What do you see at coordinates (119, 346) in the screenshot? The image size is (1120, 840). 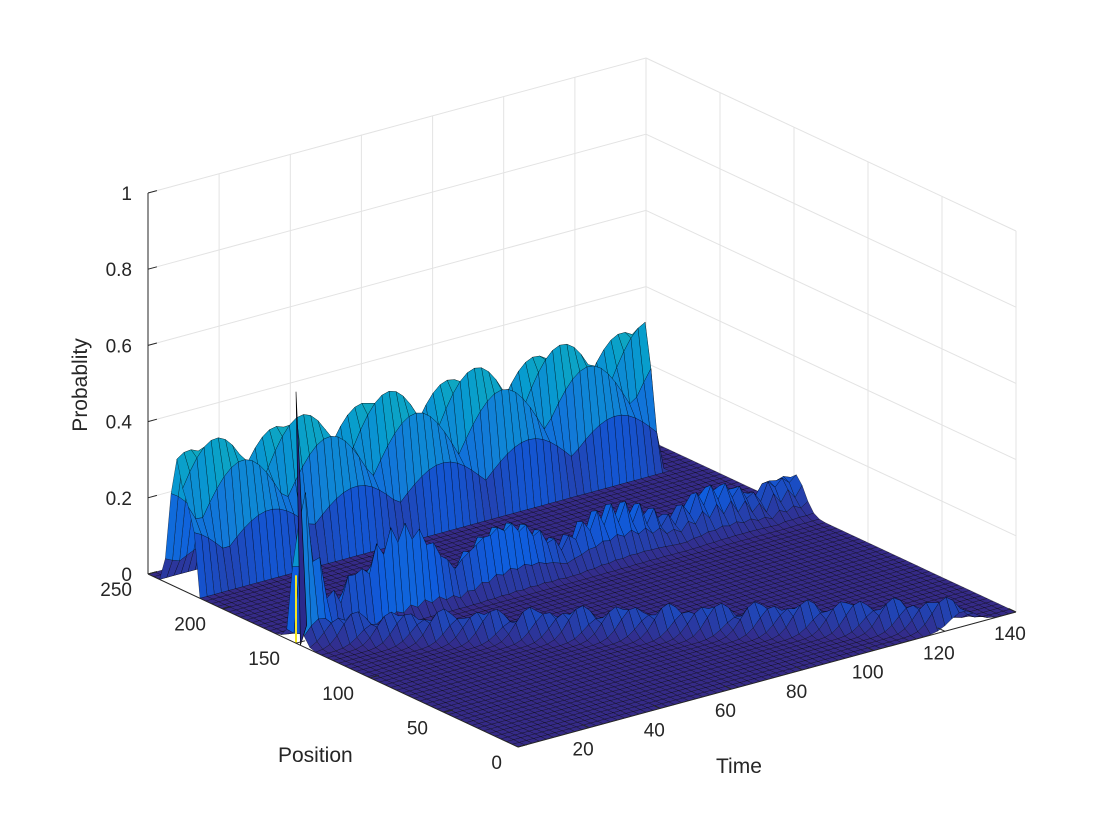 I see `z-tick-label: 0.6` at bounding box center [119, 346].